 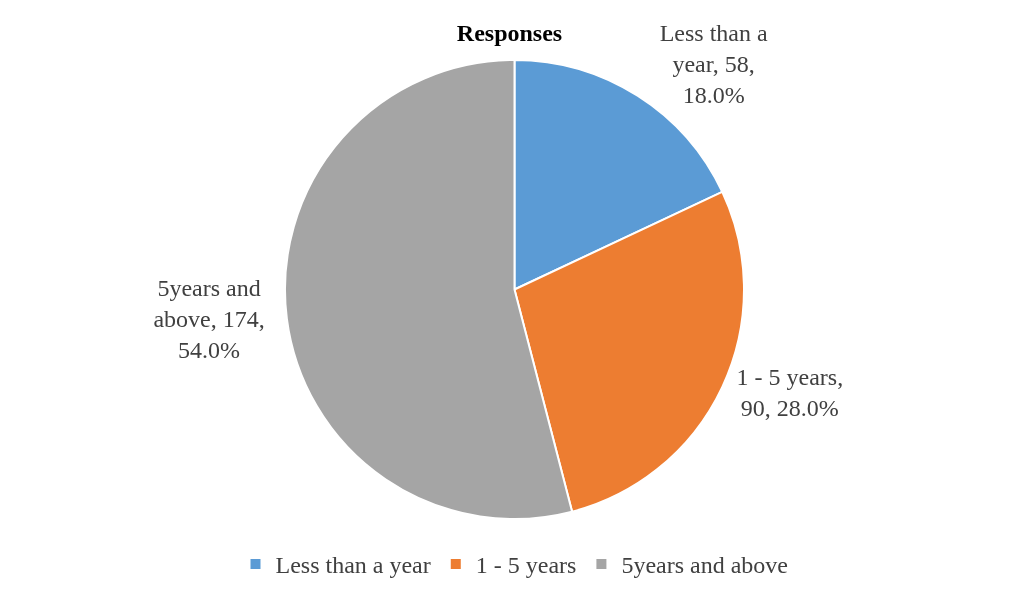 What do you see at coordinates (509, 32) in the screenshot?
I see `chart-title: Responses` at bounding box center [509, 32].